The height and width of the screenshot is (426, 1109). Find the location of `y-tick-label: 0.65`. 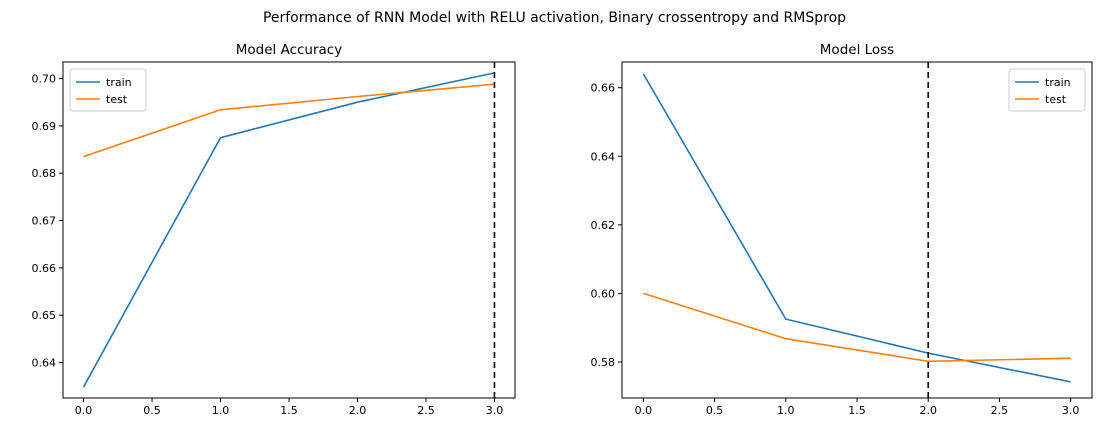

y-tick-label: 0.65 is located at coordinates (44, 315).